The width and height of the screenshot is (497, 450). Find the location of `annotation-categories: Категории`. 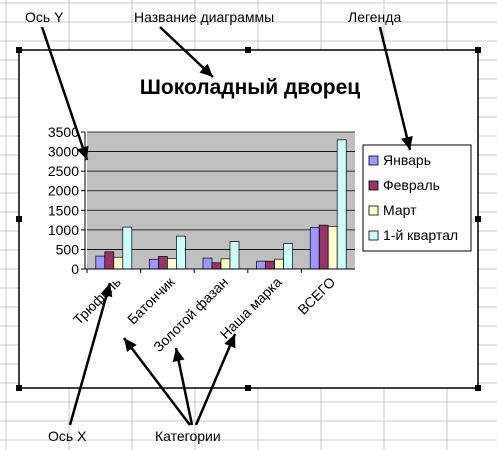

annotation-categories: Категории is located at coordinates (188, 436).